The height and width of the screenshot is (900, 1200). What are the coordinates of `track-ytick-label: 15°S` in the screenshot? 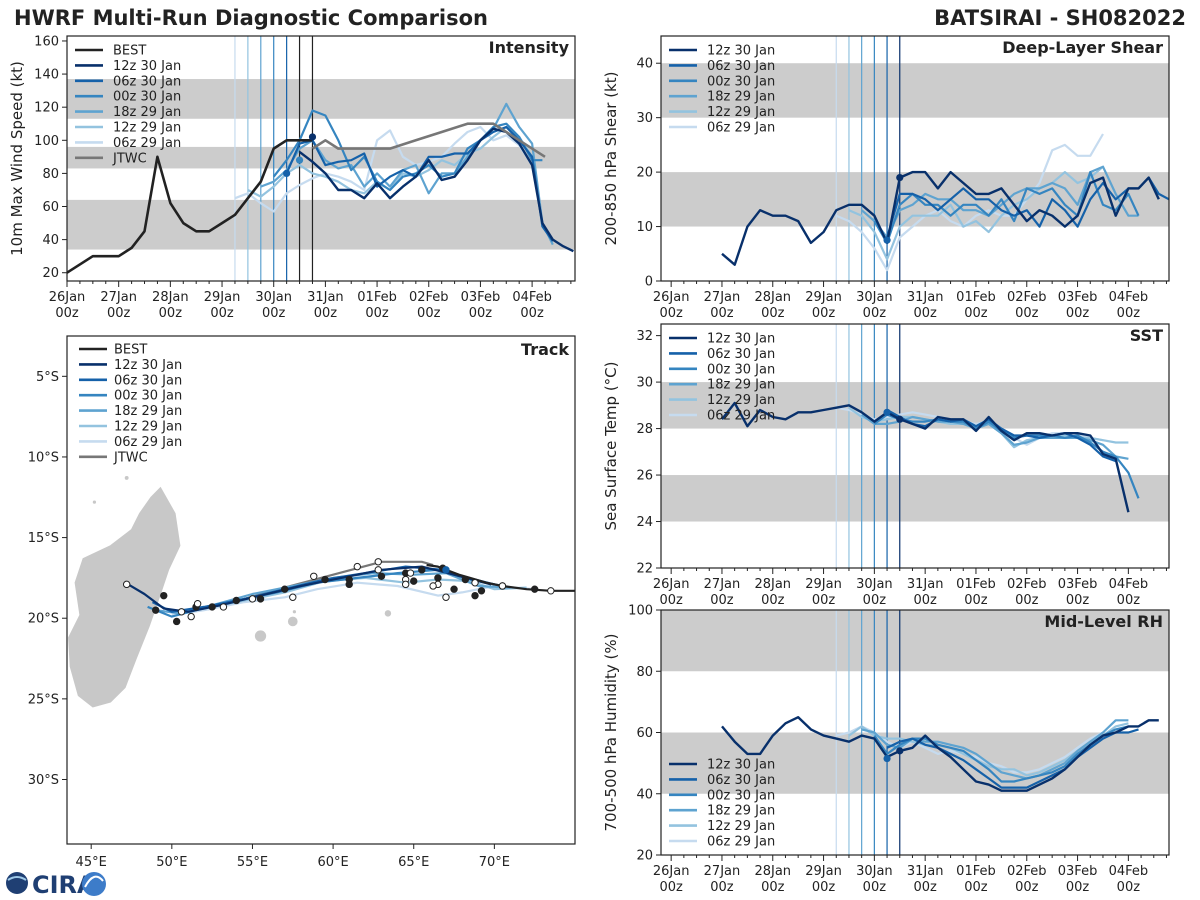 It's located at (43, 538).